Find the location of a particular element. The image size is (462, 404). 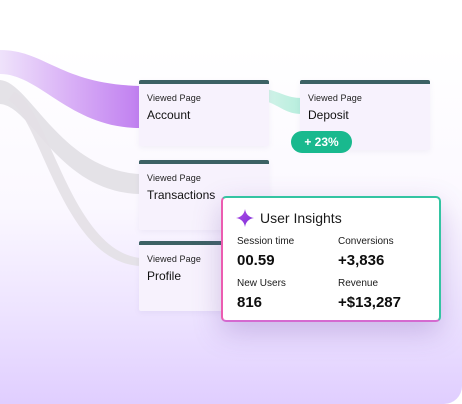

sparkle-icon is located at coordinates (245, 218).